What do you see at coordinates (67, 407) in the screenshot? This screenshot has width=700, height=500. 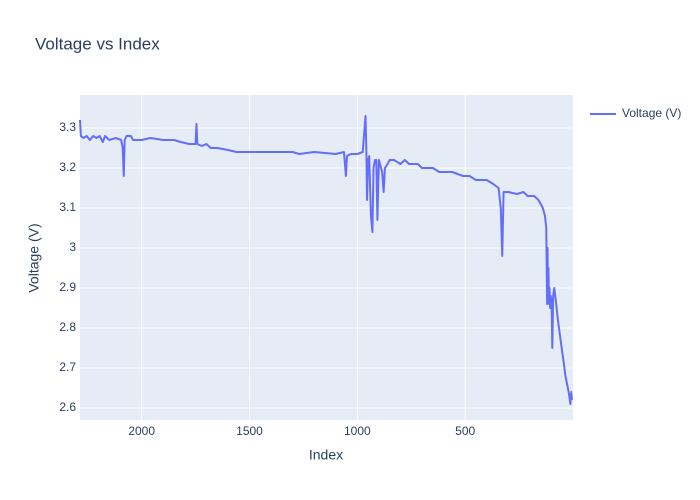 I see `y-tick-label: 2.6` at bounding box center [67, 407].